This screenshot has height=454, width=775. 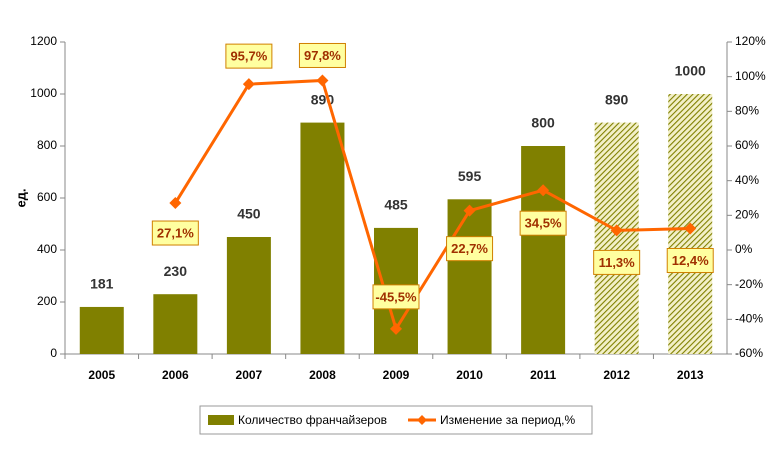 What do you see at coordinates (396, 375) in the screenshot?
I see `x-tick-label: 2009` at bounding box center [396, 375].